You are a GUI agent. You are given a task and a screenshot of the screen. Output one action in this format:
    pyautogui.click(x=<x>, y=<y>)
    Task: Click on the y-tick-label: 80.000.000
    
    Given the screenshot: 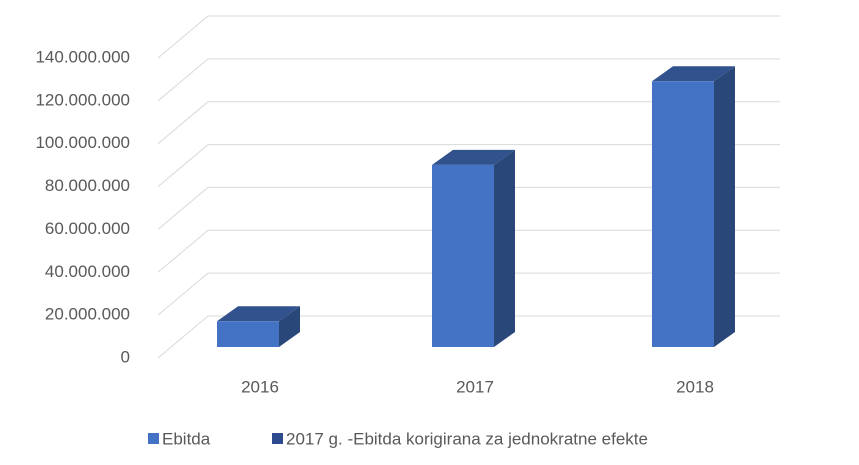 What is the action you would take?
    pyautogui.click(x=87, y=185)
    